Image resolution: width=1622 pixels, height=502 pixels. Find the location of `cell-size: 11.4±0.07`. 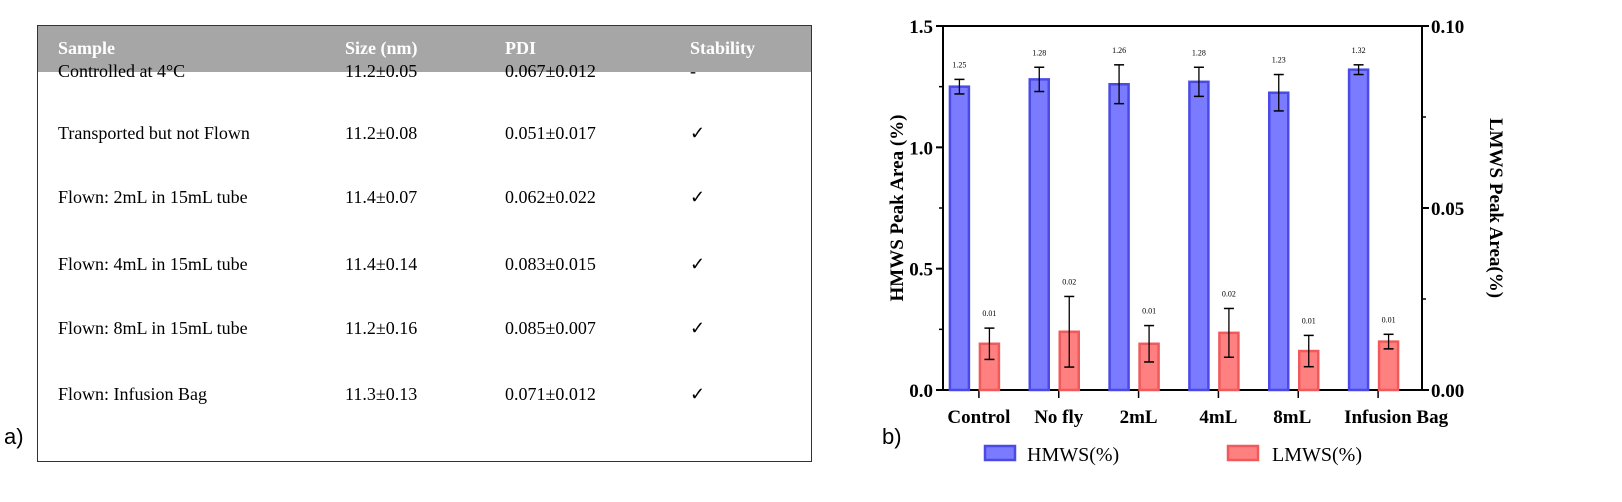

cell-size: 11.4±0.07 is located at coordinates (381, 197).